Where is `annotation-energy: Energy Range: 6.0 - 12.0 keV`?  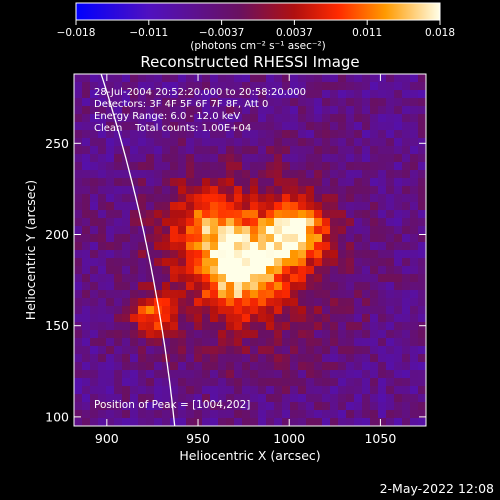
annotation-energy: Energy Range: 6.0 - 12.0 keV is located at coordinates (167, 116).